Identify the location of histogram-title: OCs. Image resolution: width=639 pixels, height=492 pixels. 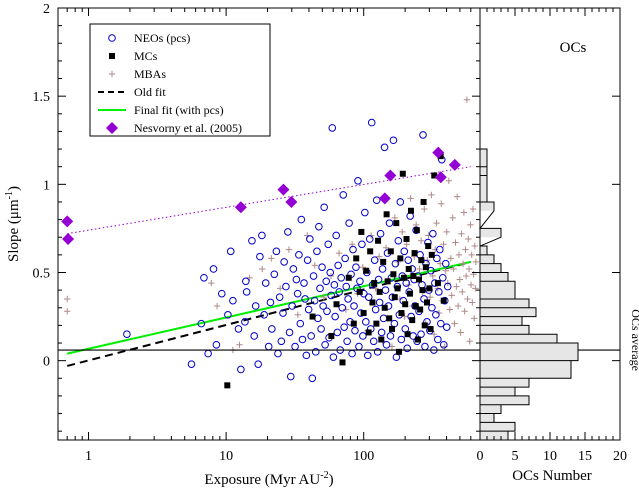
(573, 48).